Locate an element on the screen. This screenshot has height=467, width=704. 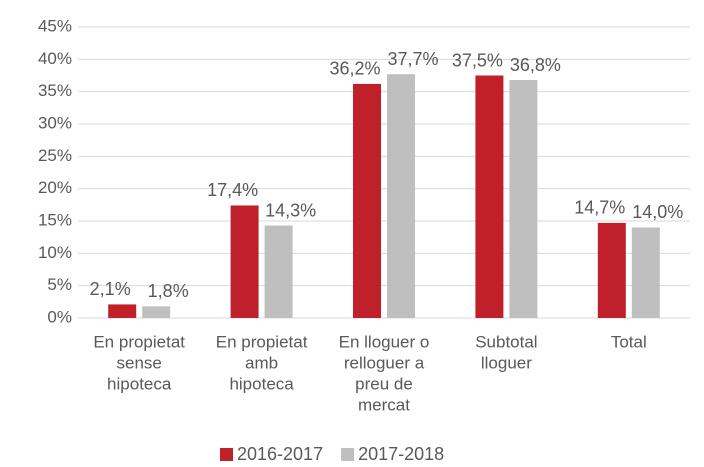
y-tick-label: 0% is located at coordinates (59, 316).